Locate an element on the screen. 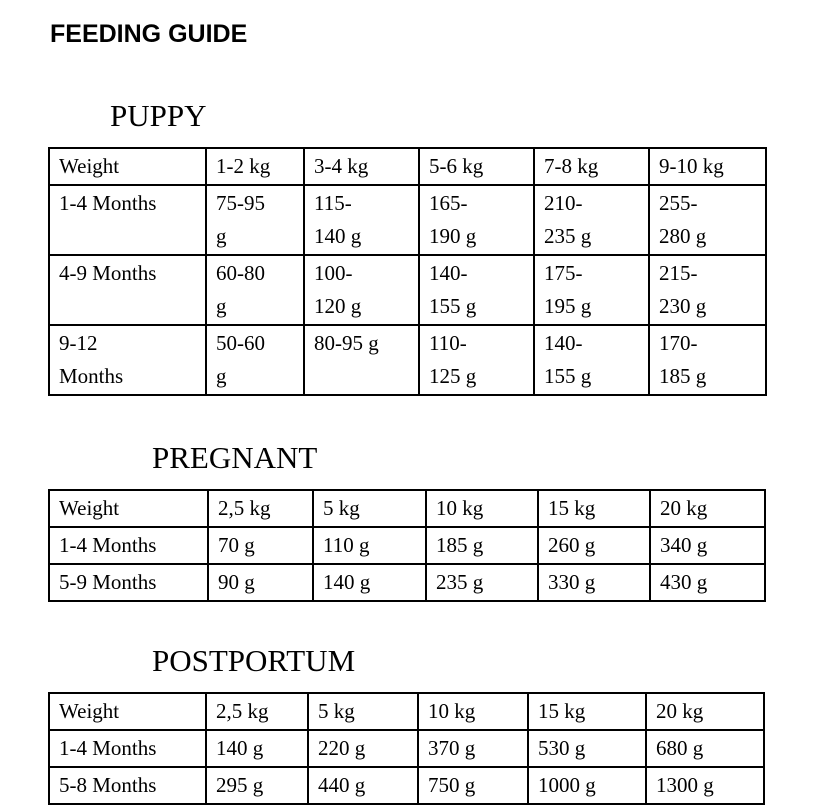 The image size is (817, 807). value-cell: 70 g is located at coordinates (260, 545).